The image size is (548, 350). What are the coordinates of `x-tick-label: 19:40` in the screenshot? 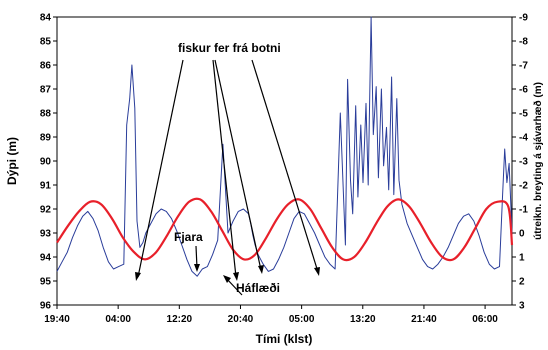 It's located at (57, 319).